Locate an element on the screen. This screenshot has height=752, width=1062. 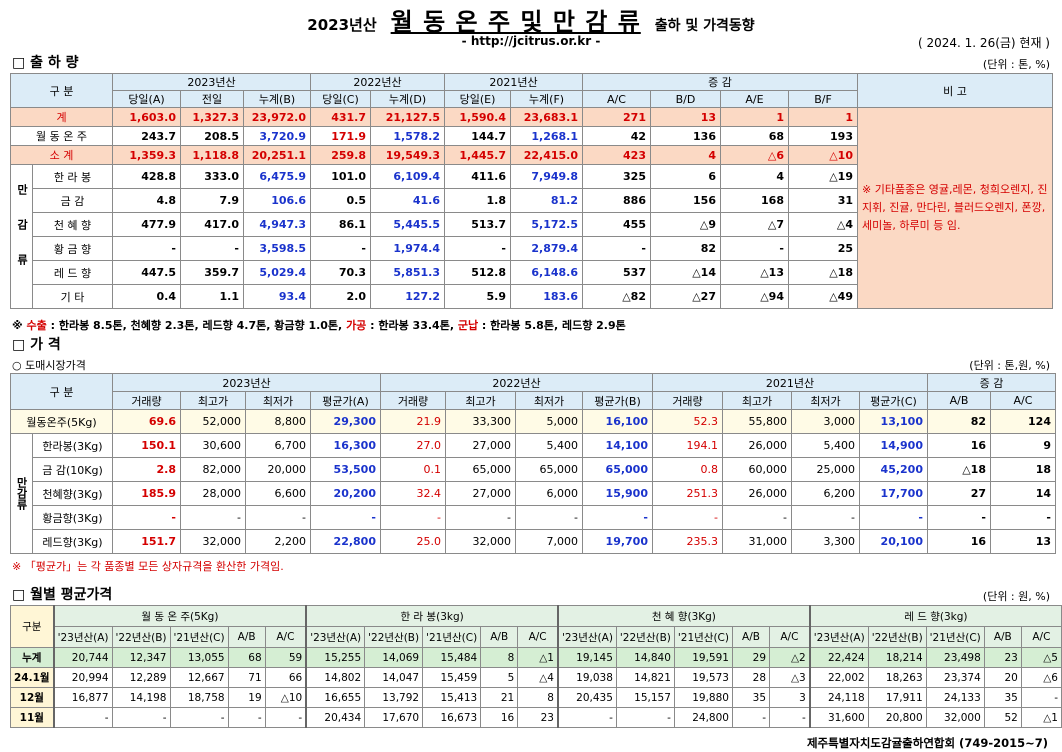
header-cell: 평균가(C) is located at coordinates (893, 400).